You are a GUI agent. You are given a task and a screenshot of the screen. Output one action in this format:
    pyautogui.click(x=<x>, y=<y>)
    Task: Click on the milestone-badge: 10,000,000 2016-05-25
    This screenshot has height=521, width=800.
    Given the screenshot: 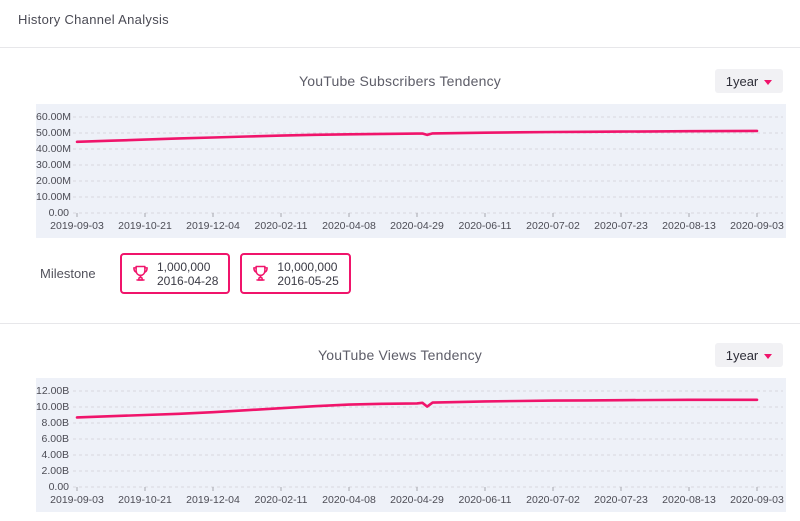 What is the action you would take?
    pyautogui.click(x=295, y=273)
    